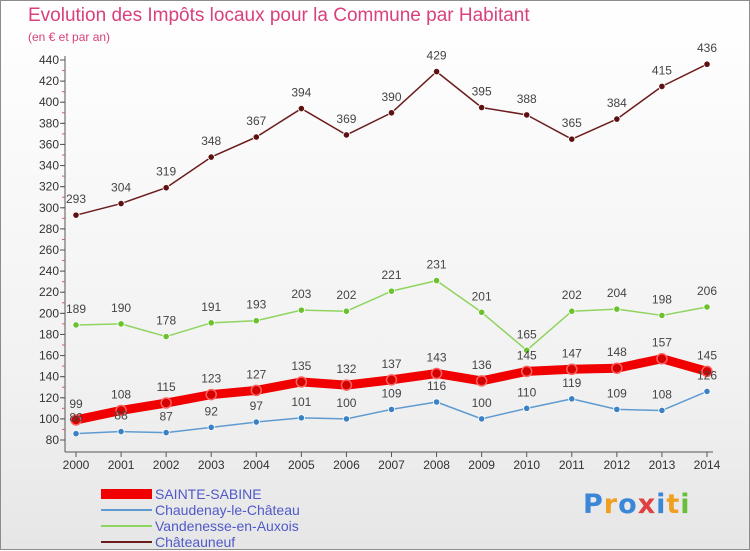  Describe the element at coordinates (647, 504) in the screenshot. I see `logo-letter: x` at that location.